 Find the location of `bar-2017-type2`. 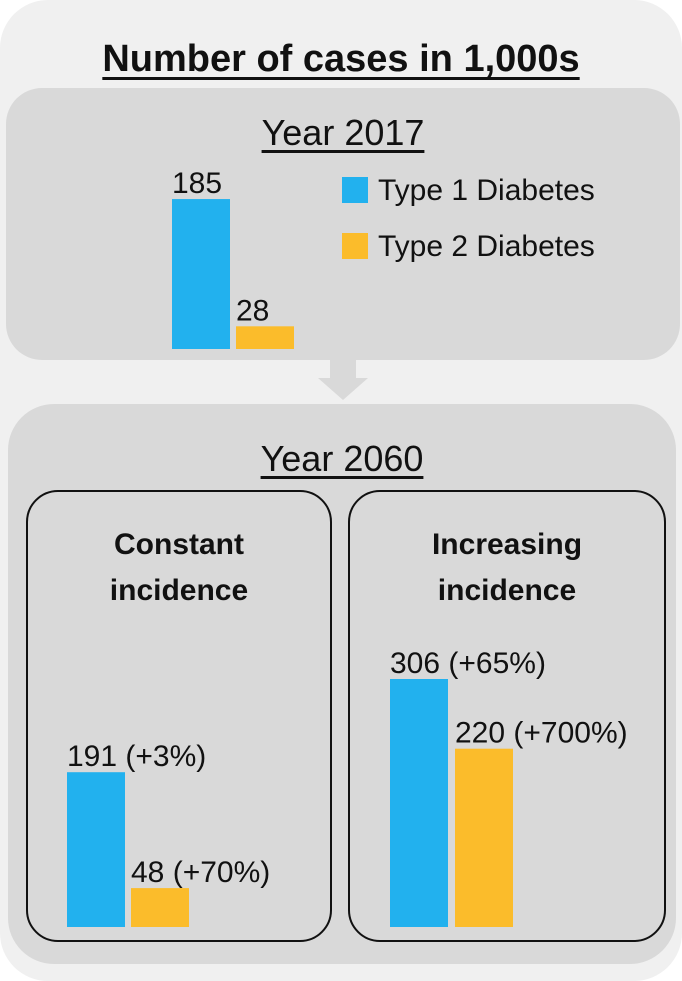

bar-2017-type2 is located at coordinates (265, 337).